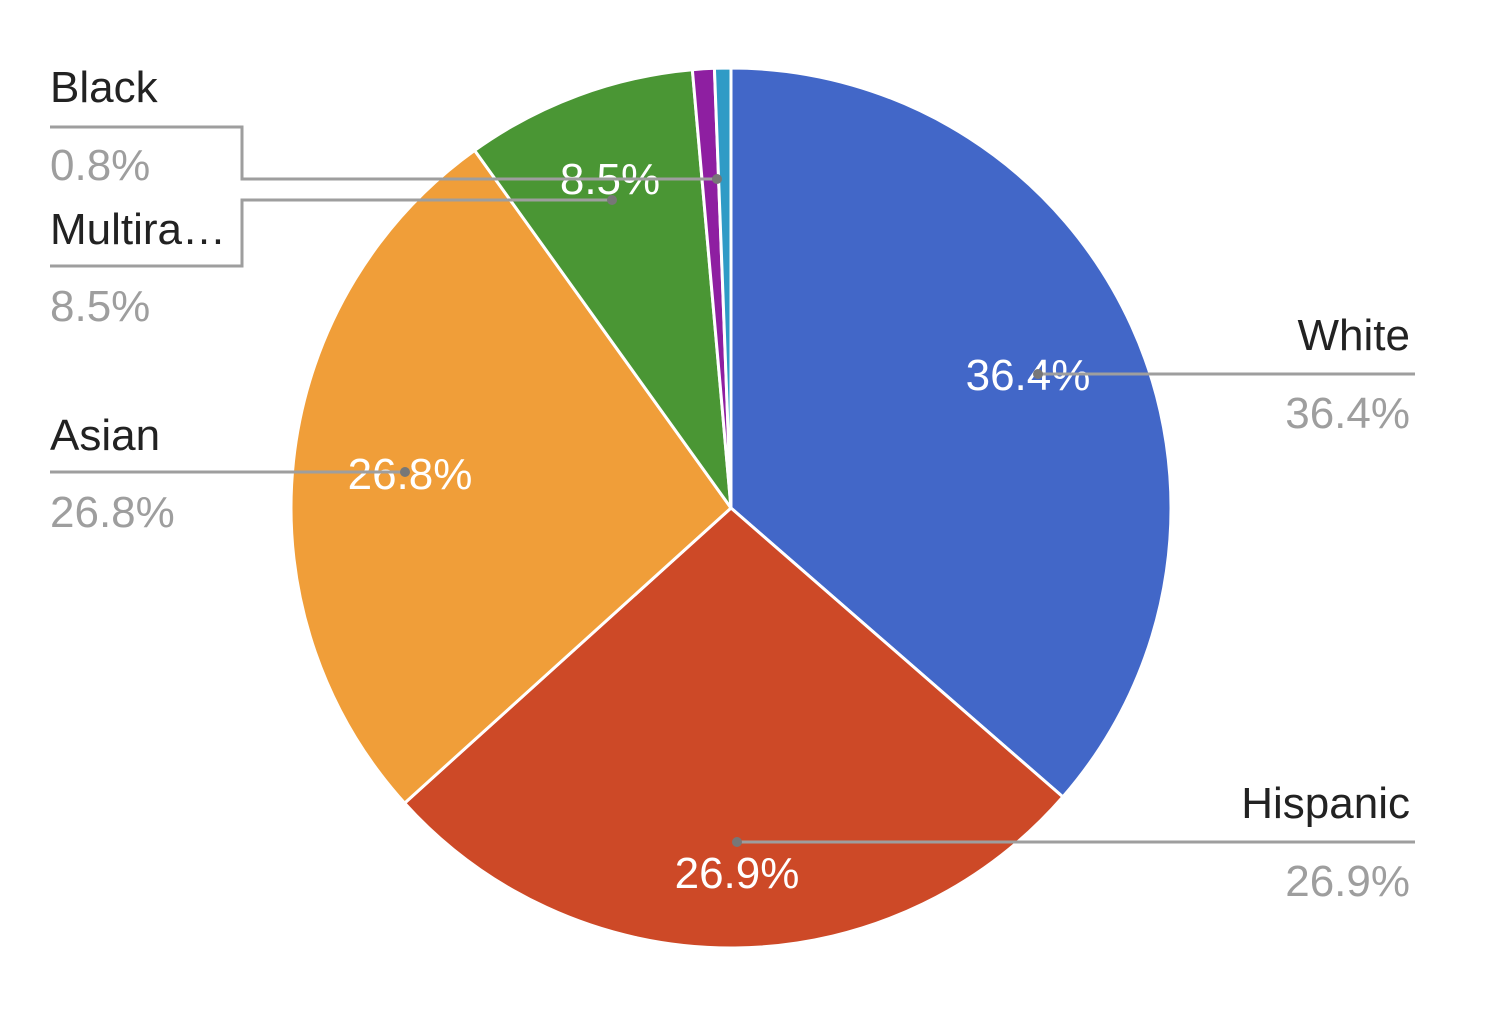  What do you see at coordinates (737, 842) in the screenshot?
I see `leader-dot-hispanic` at bounding box center [737, 842].